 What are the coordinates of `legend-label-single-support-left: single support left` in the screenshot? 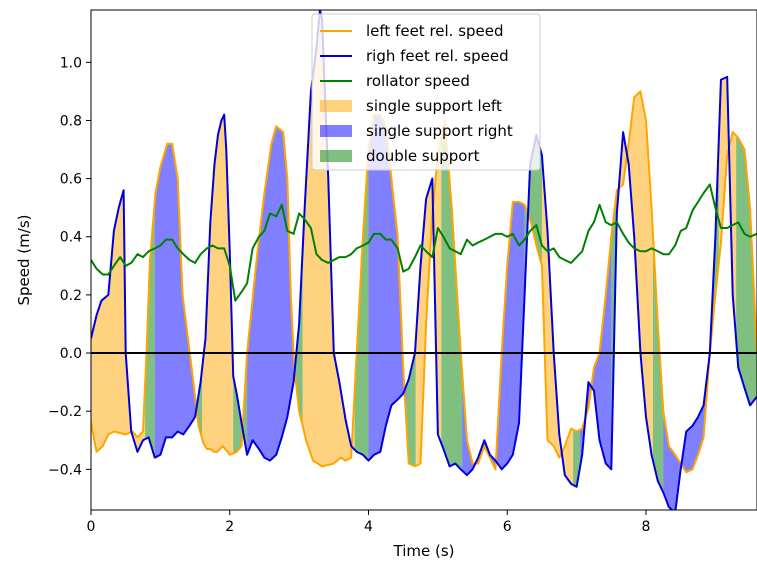 It's located at (434, 106).